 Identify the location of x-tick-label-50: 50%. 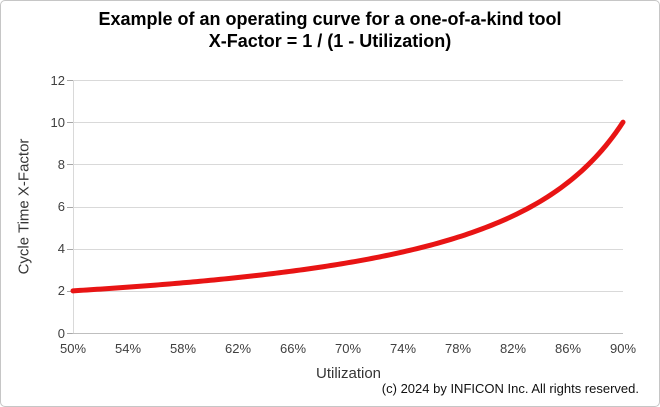
(73, 348).